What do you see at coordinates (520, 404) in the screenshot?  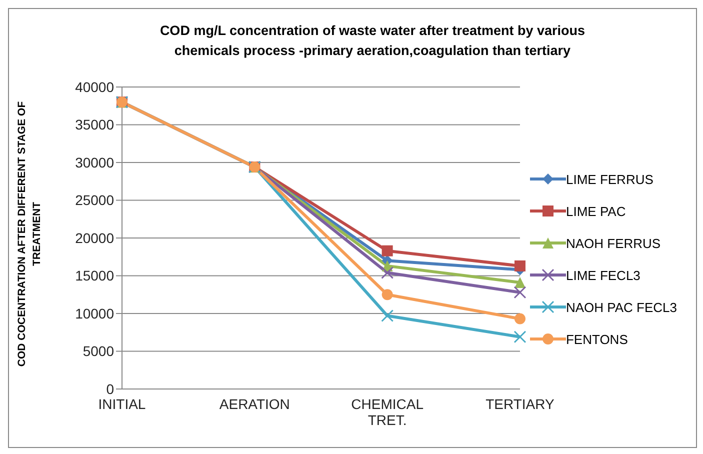 I see `x-tick-label: TERTIARY` at bounding box center [520, 404].